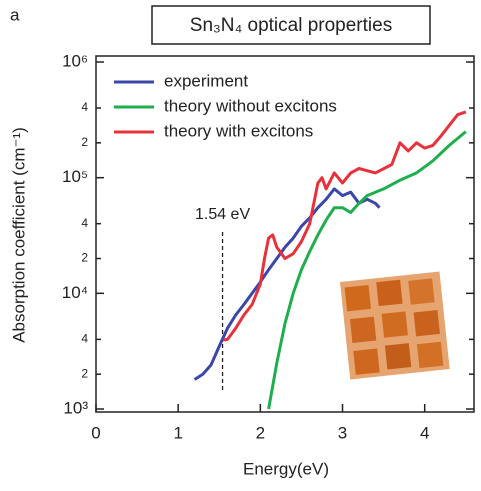  I want to click on x-axis-label: Energy(eV), so click(286, 468).